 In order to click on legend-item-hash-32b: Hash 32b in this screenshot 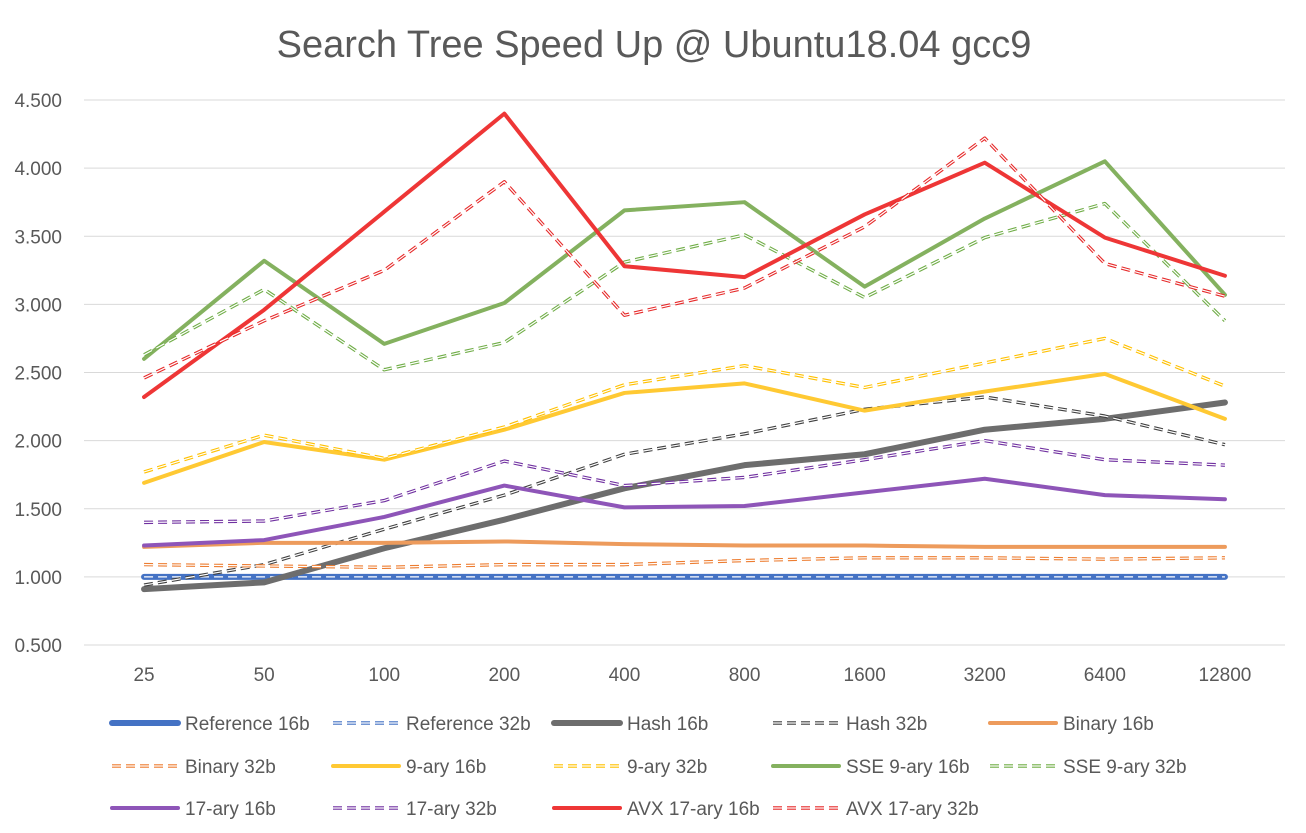, I will do `click(850, 724)`.